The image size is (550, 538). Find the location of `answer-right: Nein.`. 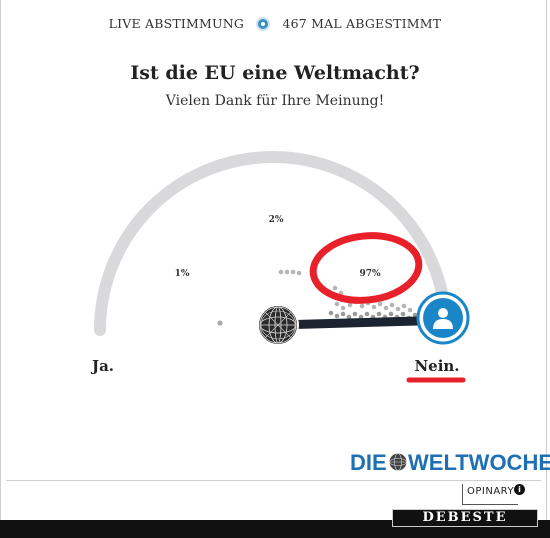

answer-right: Nein. is located at coordinates (436, 366).